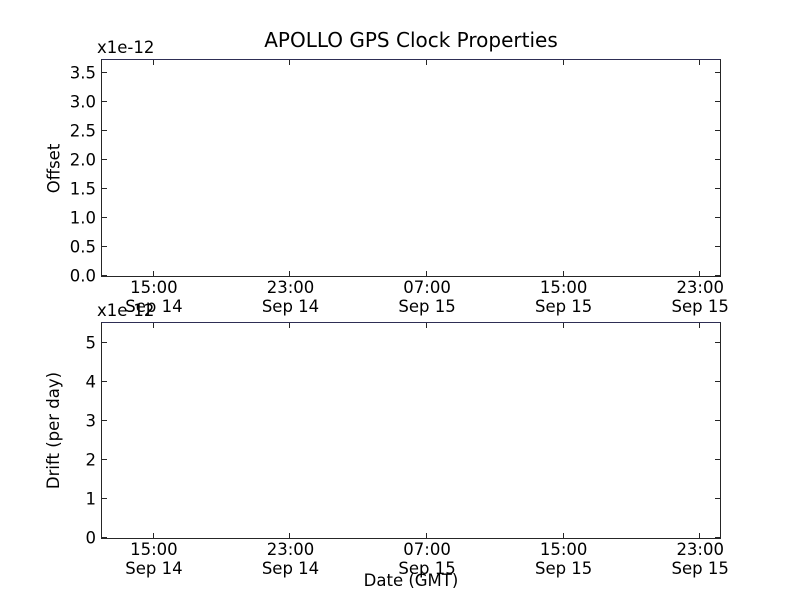 The width and height of the screenshot is (800, 600). Describe the element at coordinates (126, 310) in the screenshot. I see `drift-y-exponent-label: x1e-12` at that location.